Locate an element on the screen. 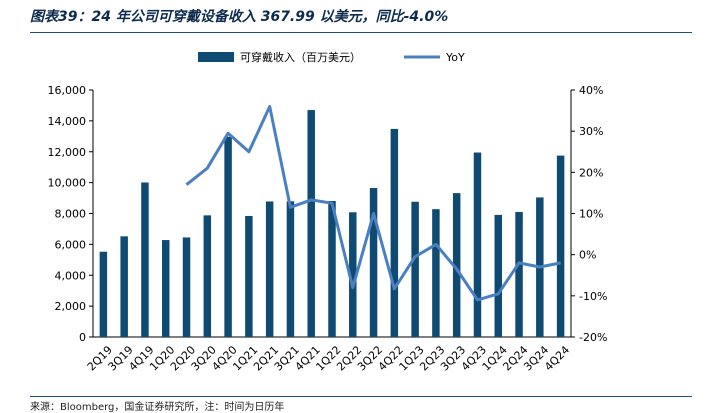 This screenshot has width=709, height=413. left-tick-label: 6,000 is located at coordinates (71, 244).